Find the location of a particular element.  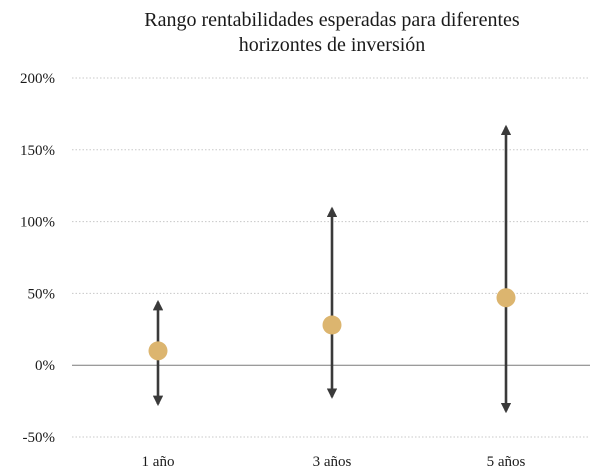

y-tick-label: 50% is located at coordinates (42, 294).